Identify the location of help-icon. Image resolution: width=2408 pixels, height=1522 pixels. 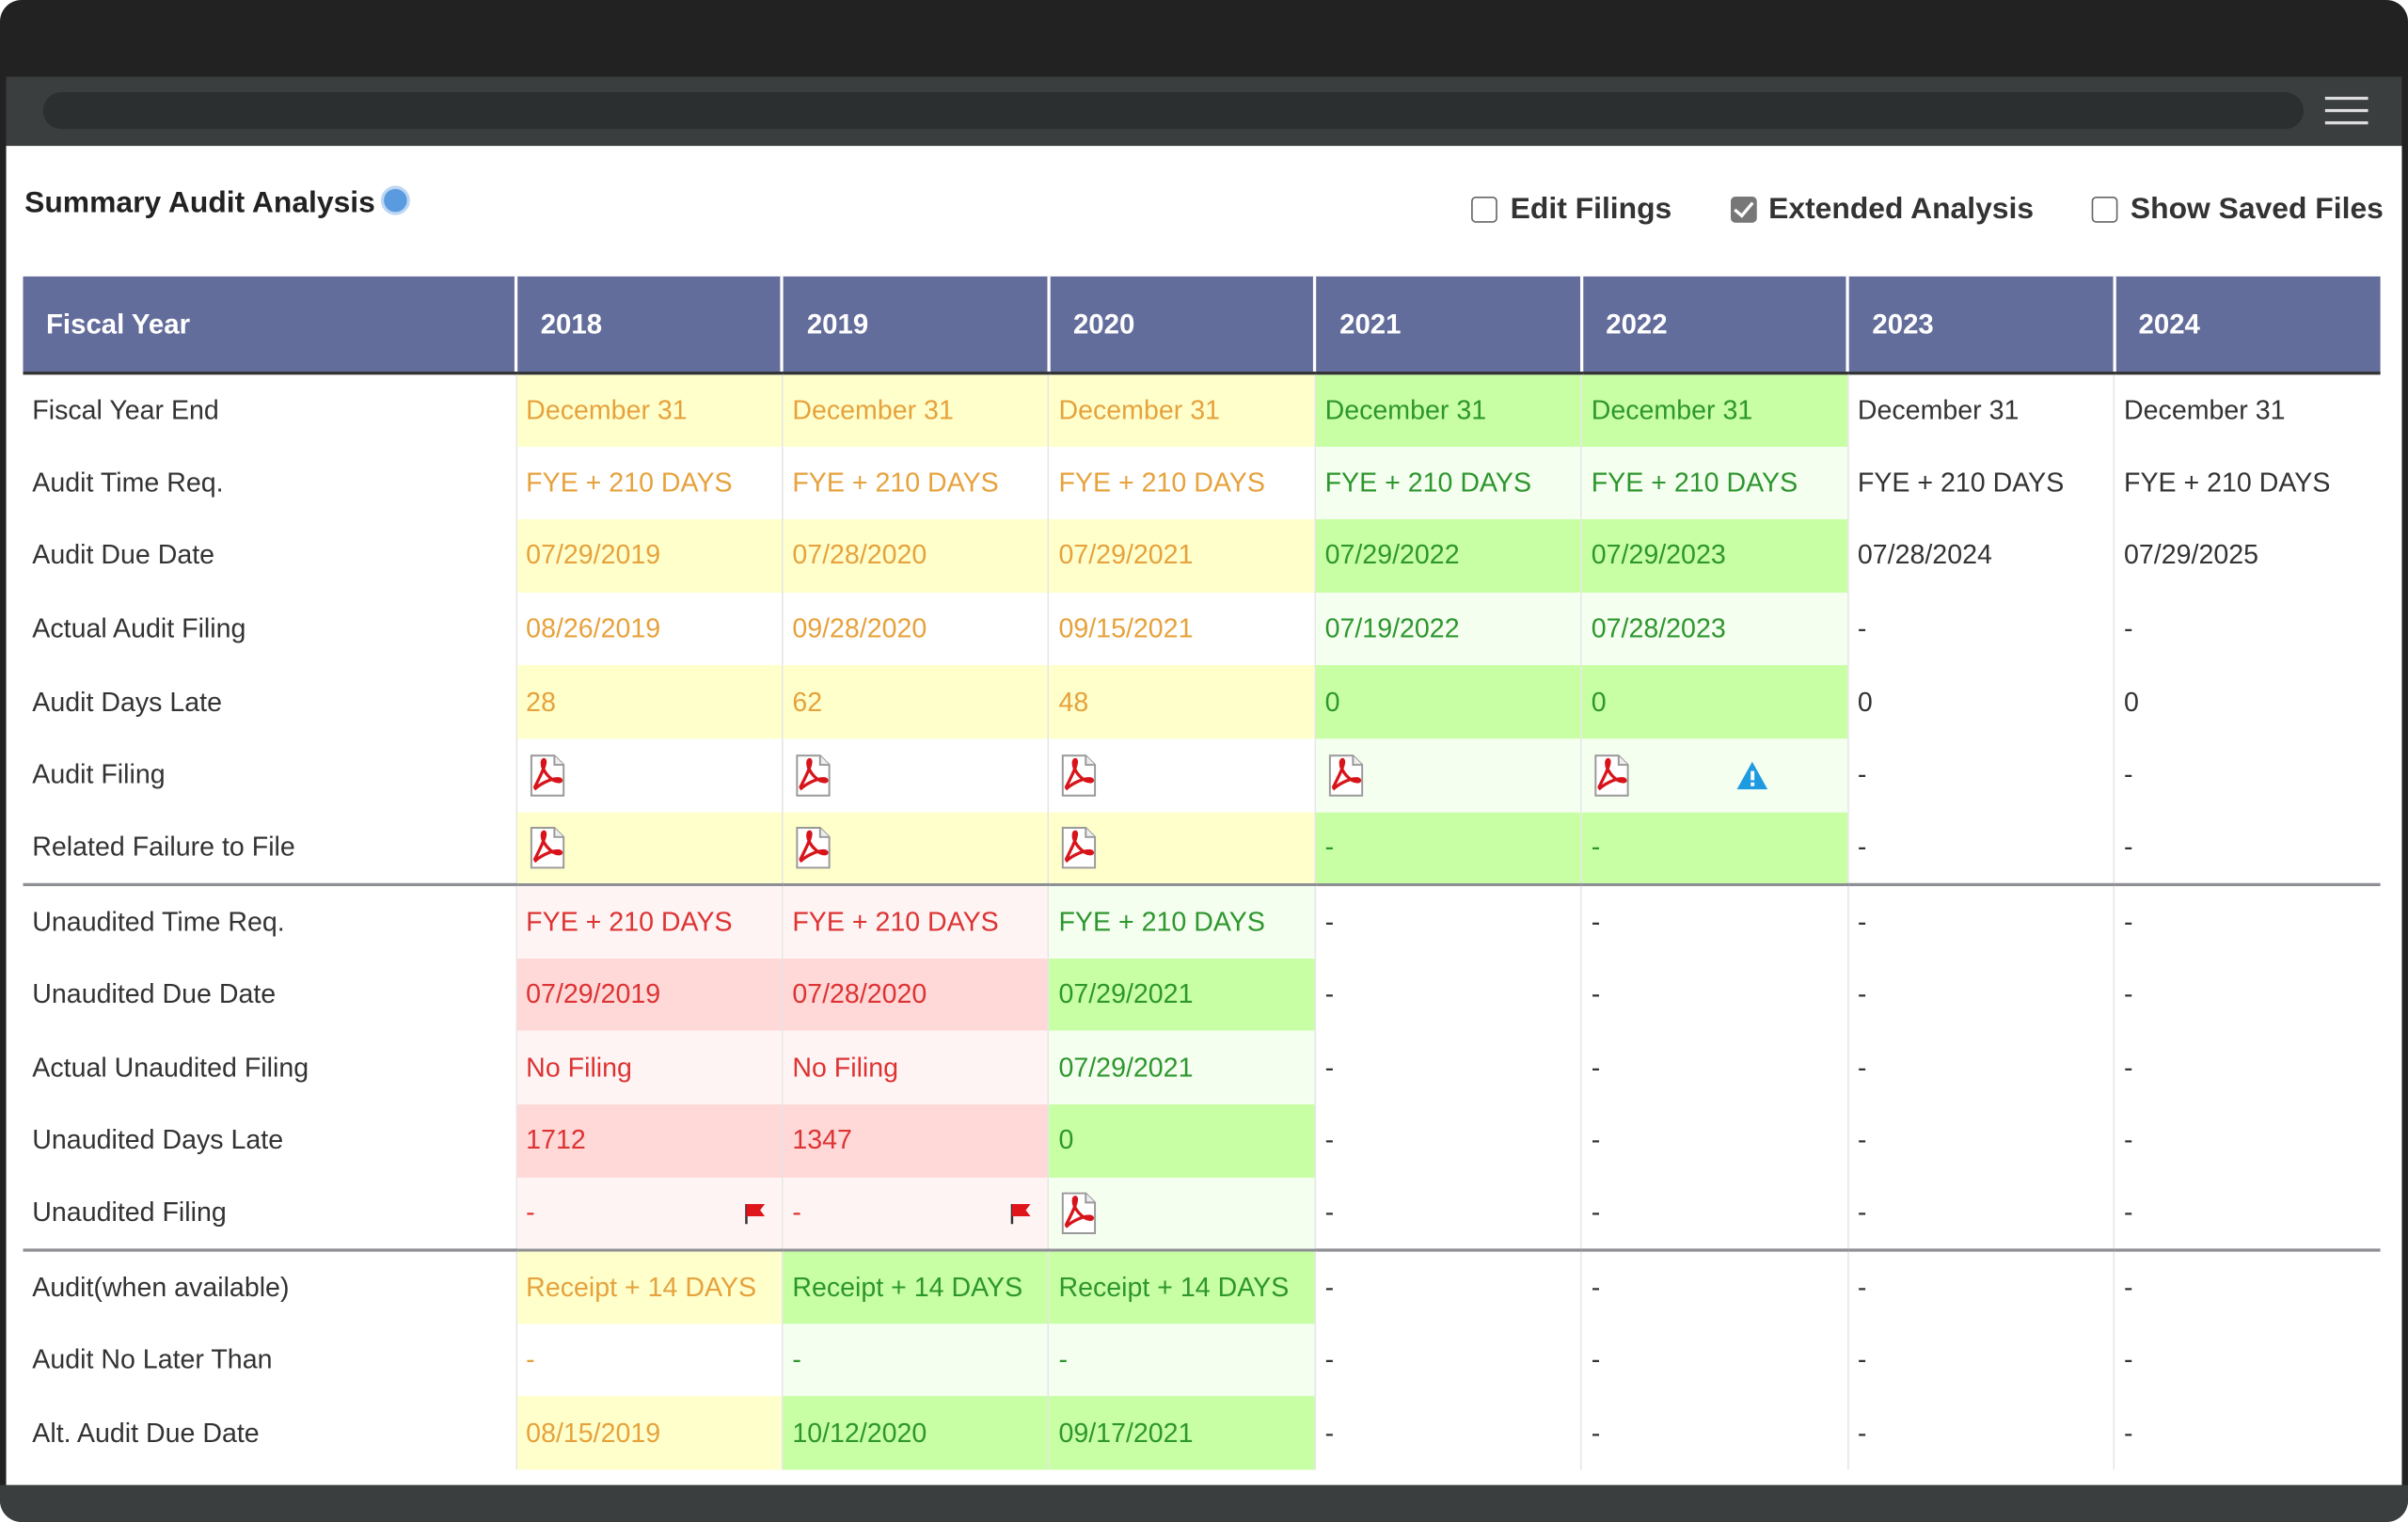
(396, 200).